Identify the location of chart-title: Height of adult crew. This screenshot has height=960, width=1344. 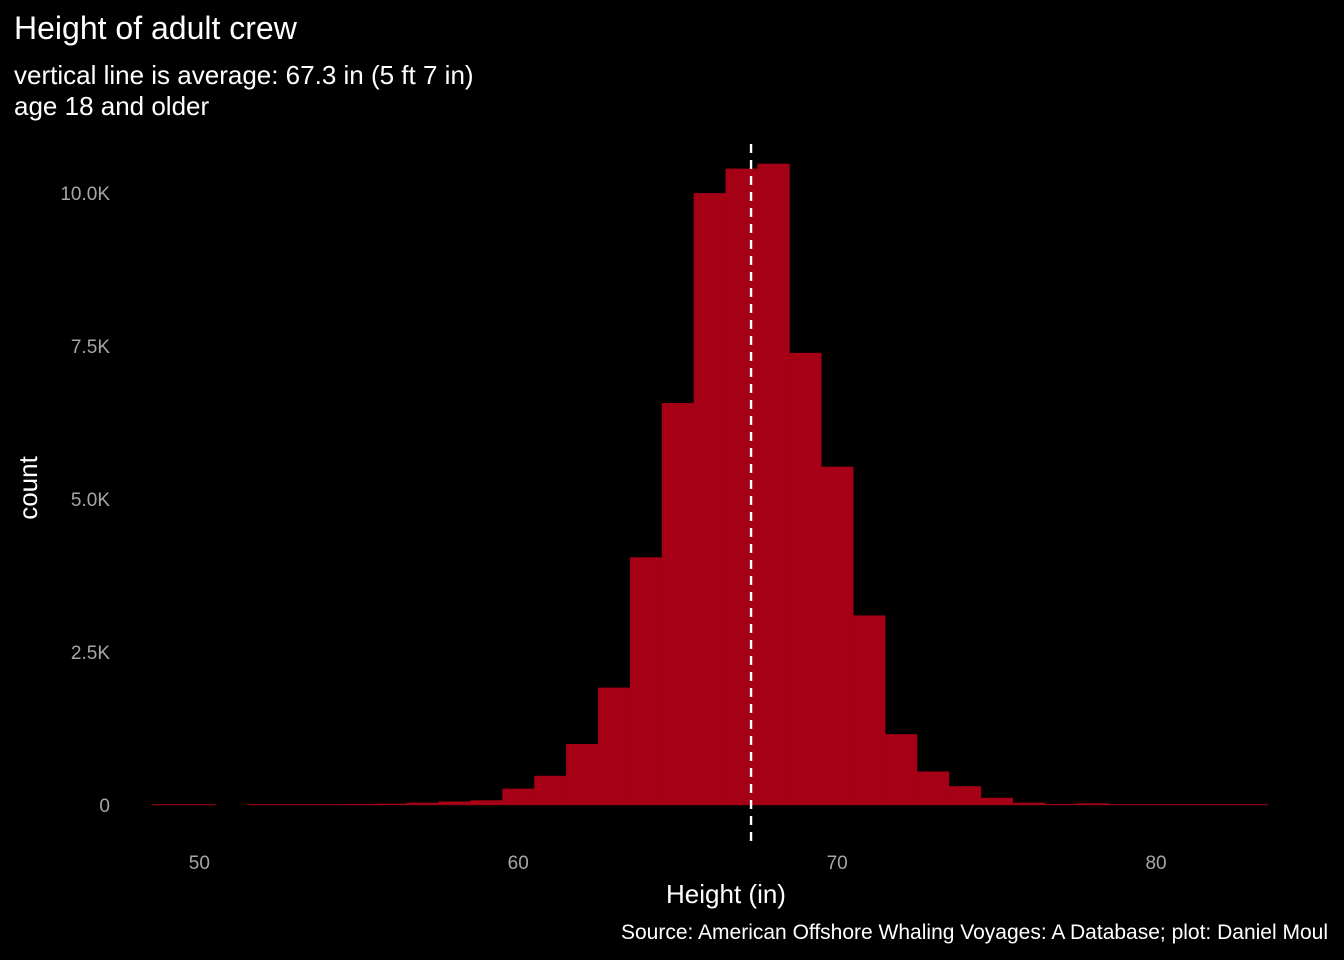
(155, 28).